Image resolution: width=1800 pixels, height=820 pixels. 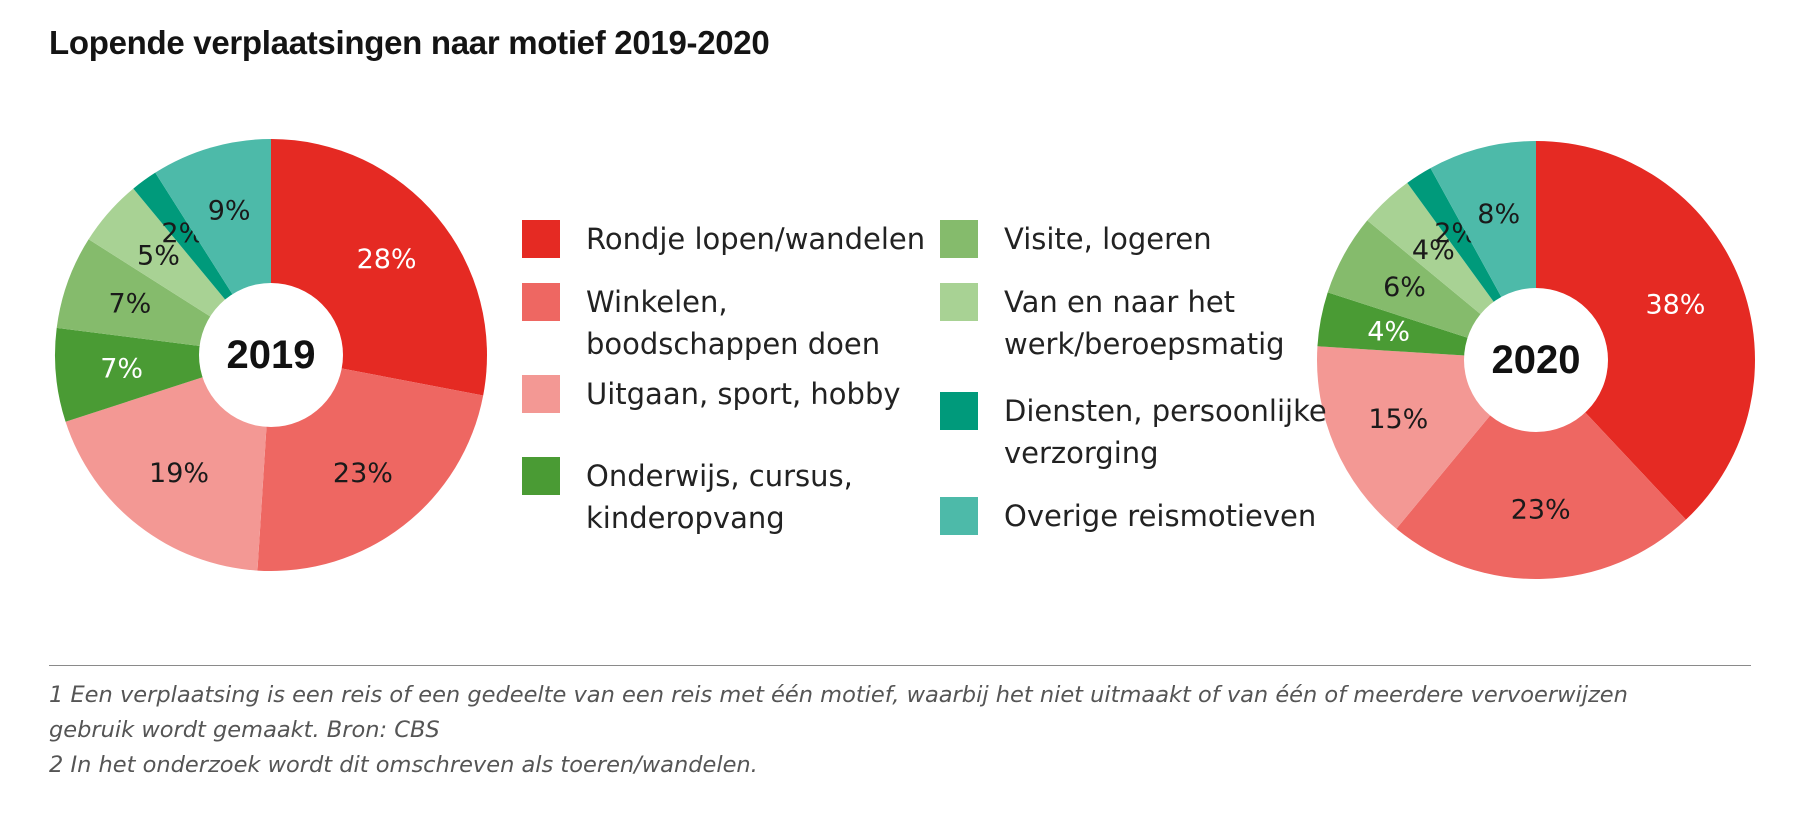 I want to click on legend-label: Winkelen, boodschappen doen, so click(x=733, y=323).